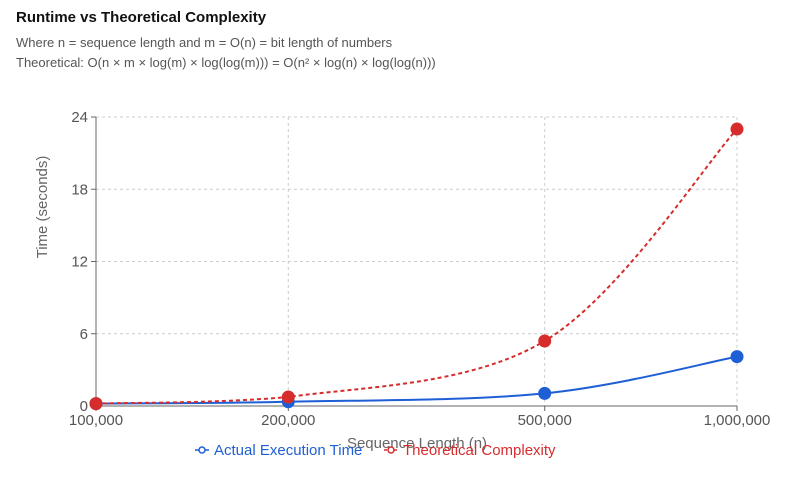  I want to click on legend-item-actual: Actual Execution Time, so click(278, 450).